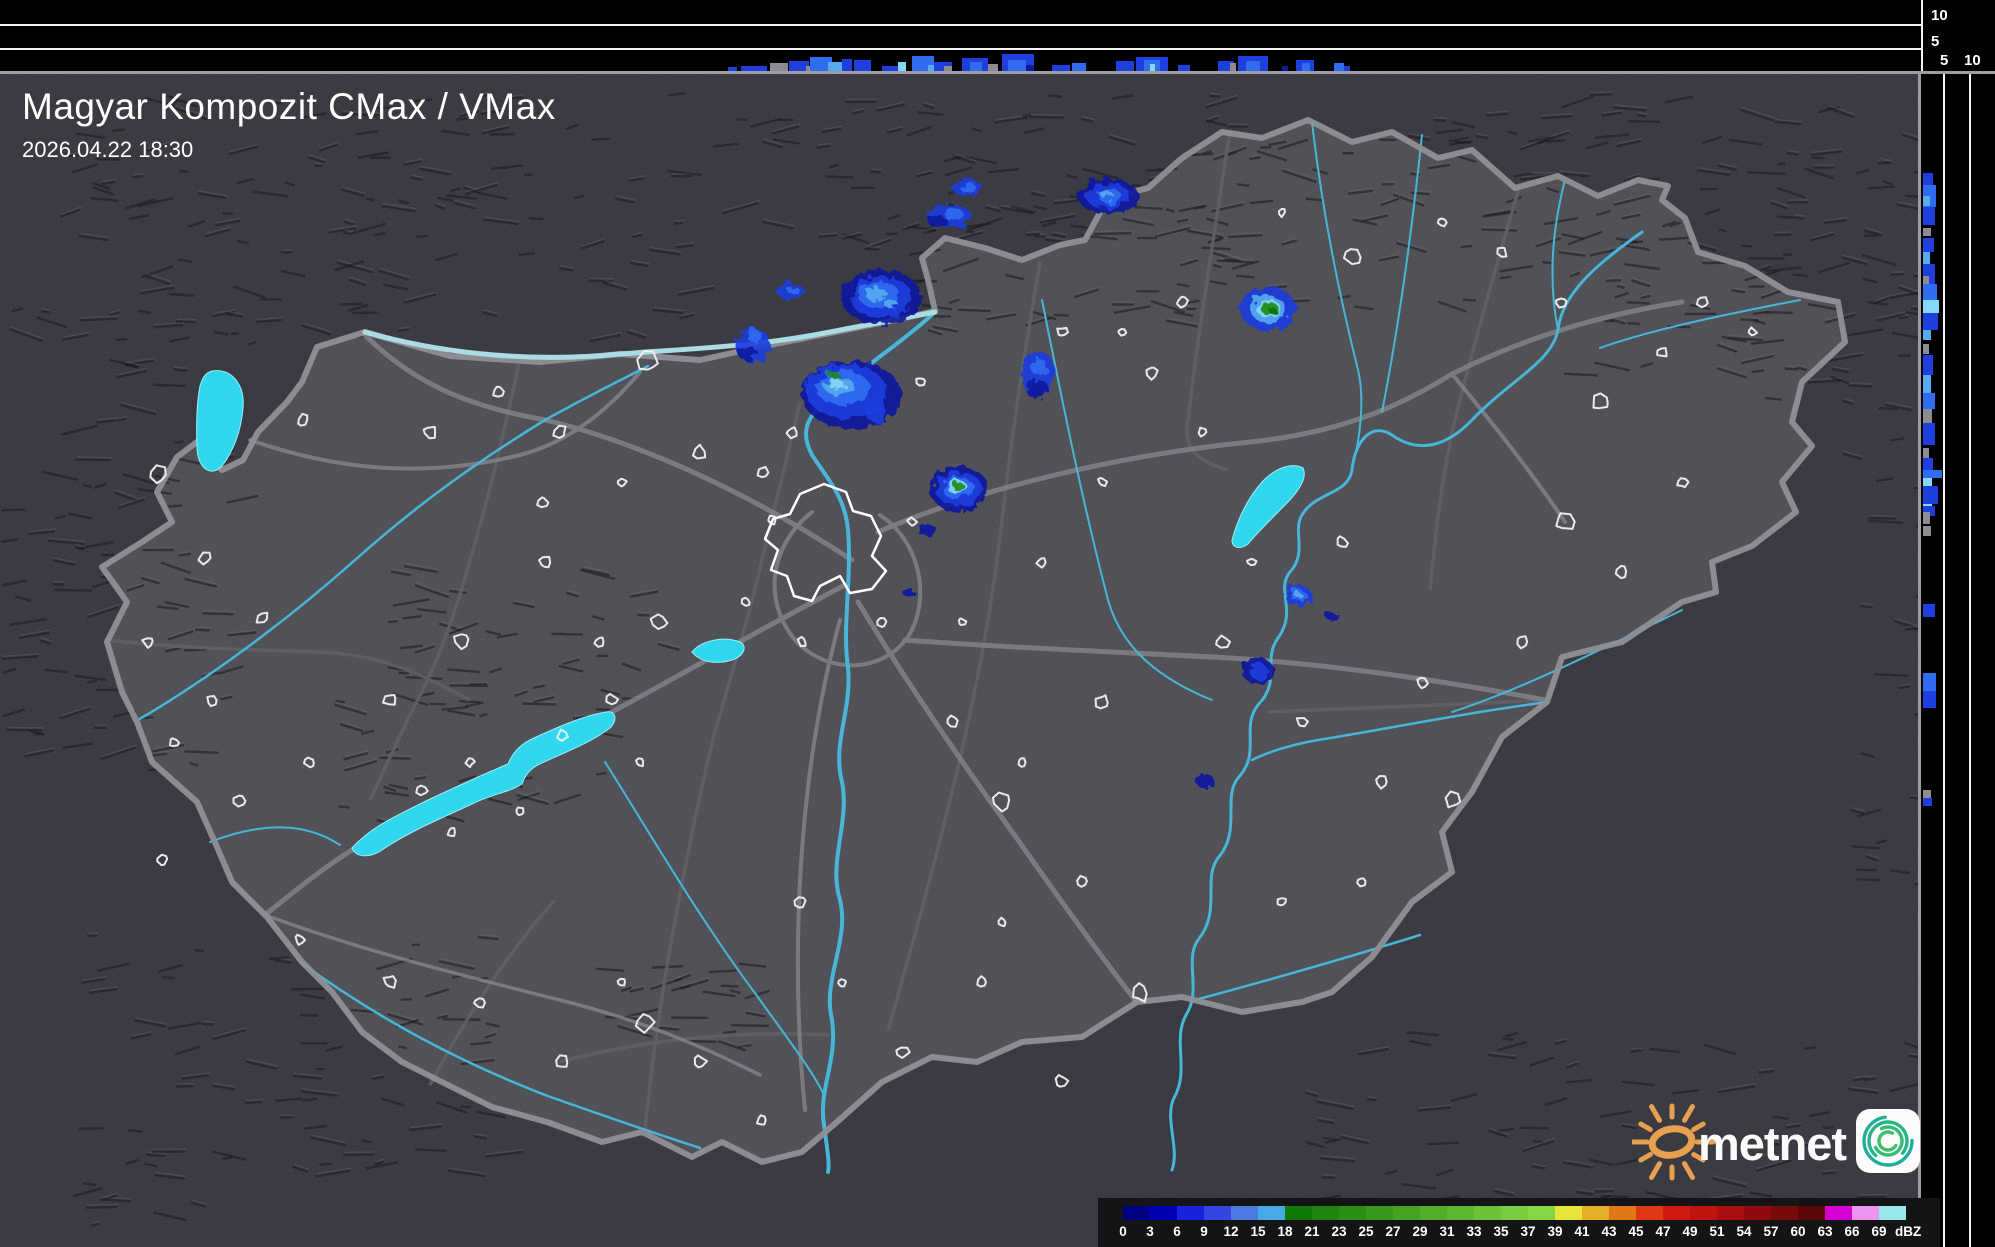  I want to click on colorbar-tick-label: 60, so click(1798, 1231).